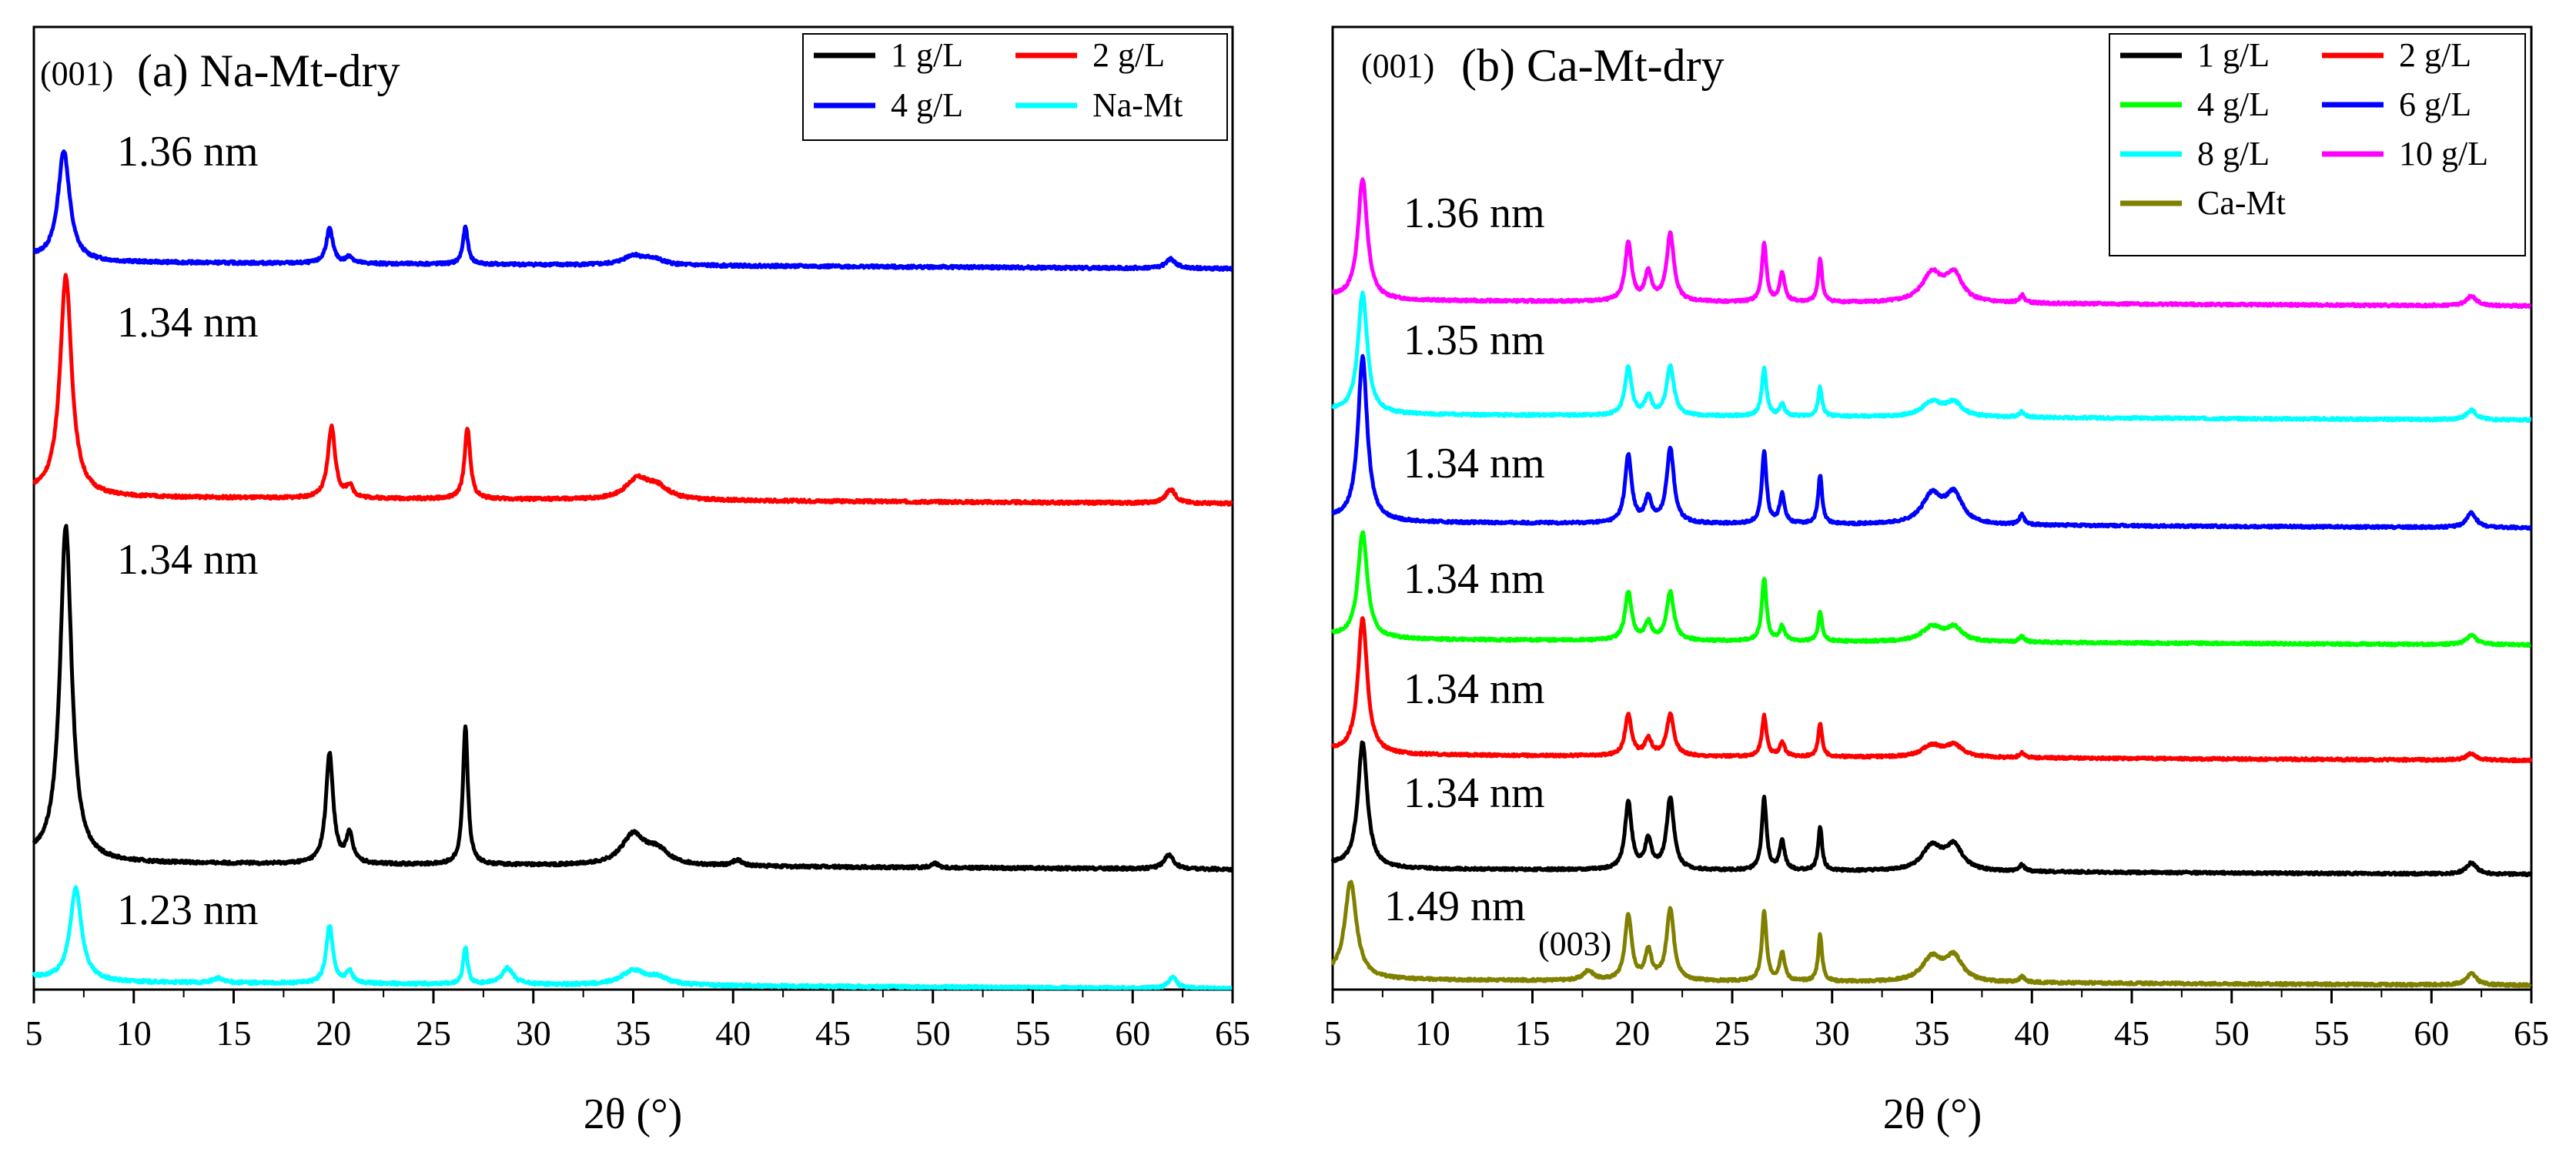 This screenshot has height=1169, width=2576. What do you see at coordinates (1474, 340) in the screenshot?
I see `d-spacing-label: 1.35 nm` at bounding box center [1474, 340].